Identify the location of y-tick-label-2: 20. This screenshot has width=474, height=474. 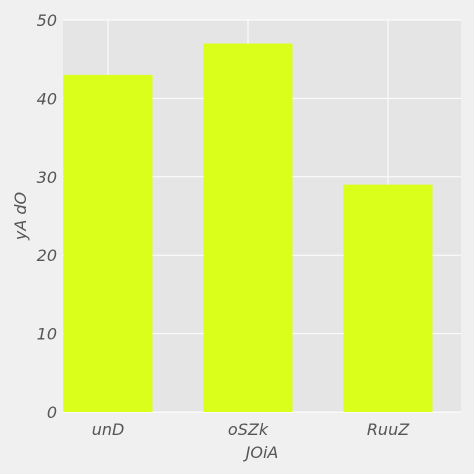
(47, 255).